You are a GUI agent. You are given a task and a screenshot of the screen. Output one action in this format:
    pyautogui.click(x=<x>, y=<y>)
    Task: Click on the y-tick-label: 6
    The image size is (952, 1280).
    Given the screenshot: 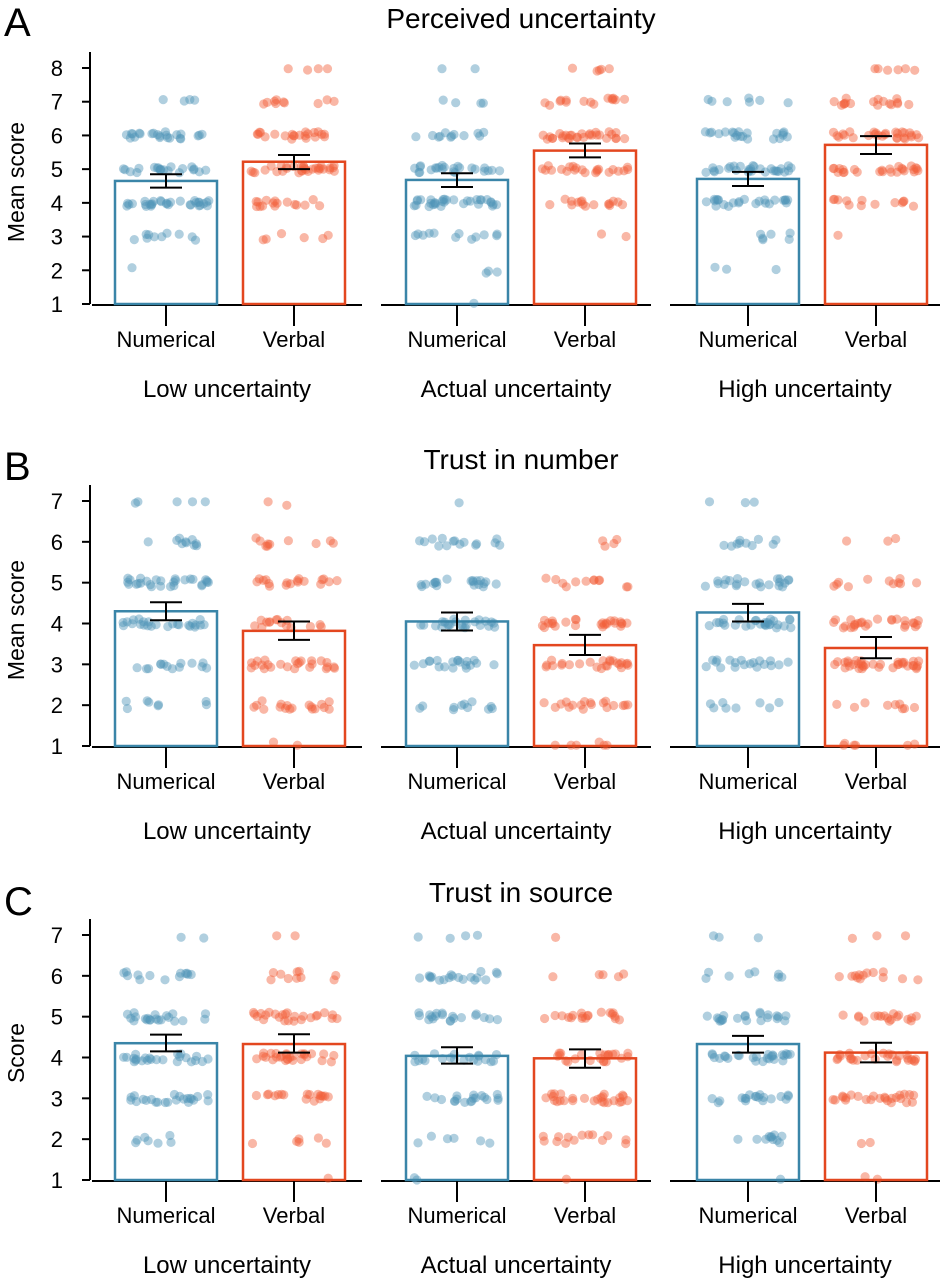 What is the action you would take?
    pyautogui.click(x=57, y=542)
    